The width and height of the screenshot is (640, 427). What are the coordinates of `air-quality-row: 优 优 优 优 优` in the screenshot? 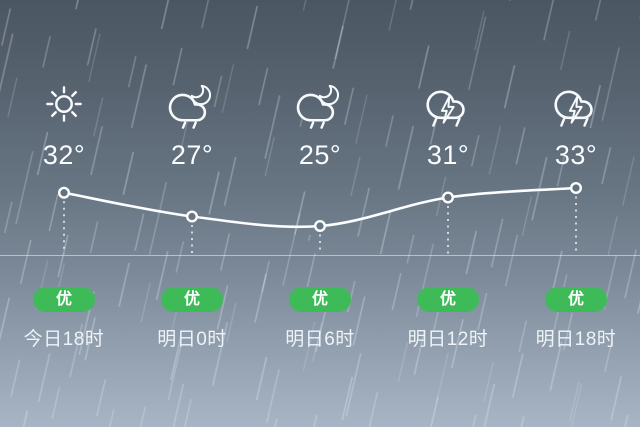 It's located at (320, 299).